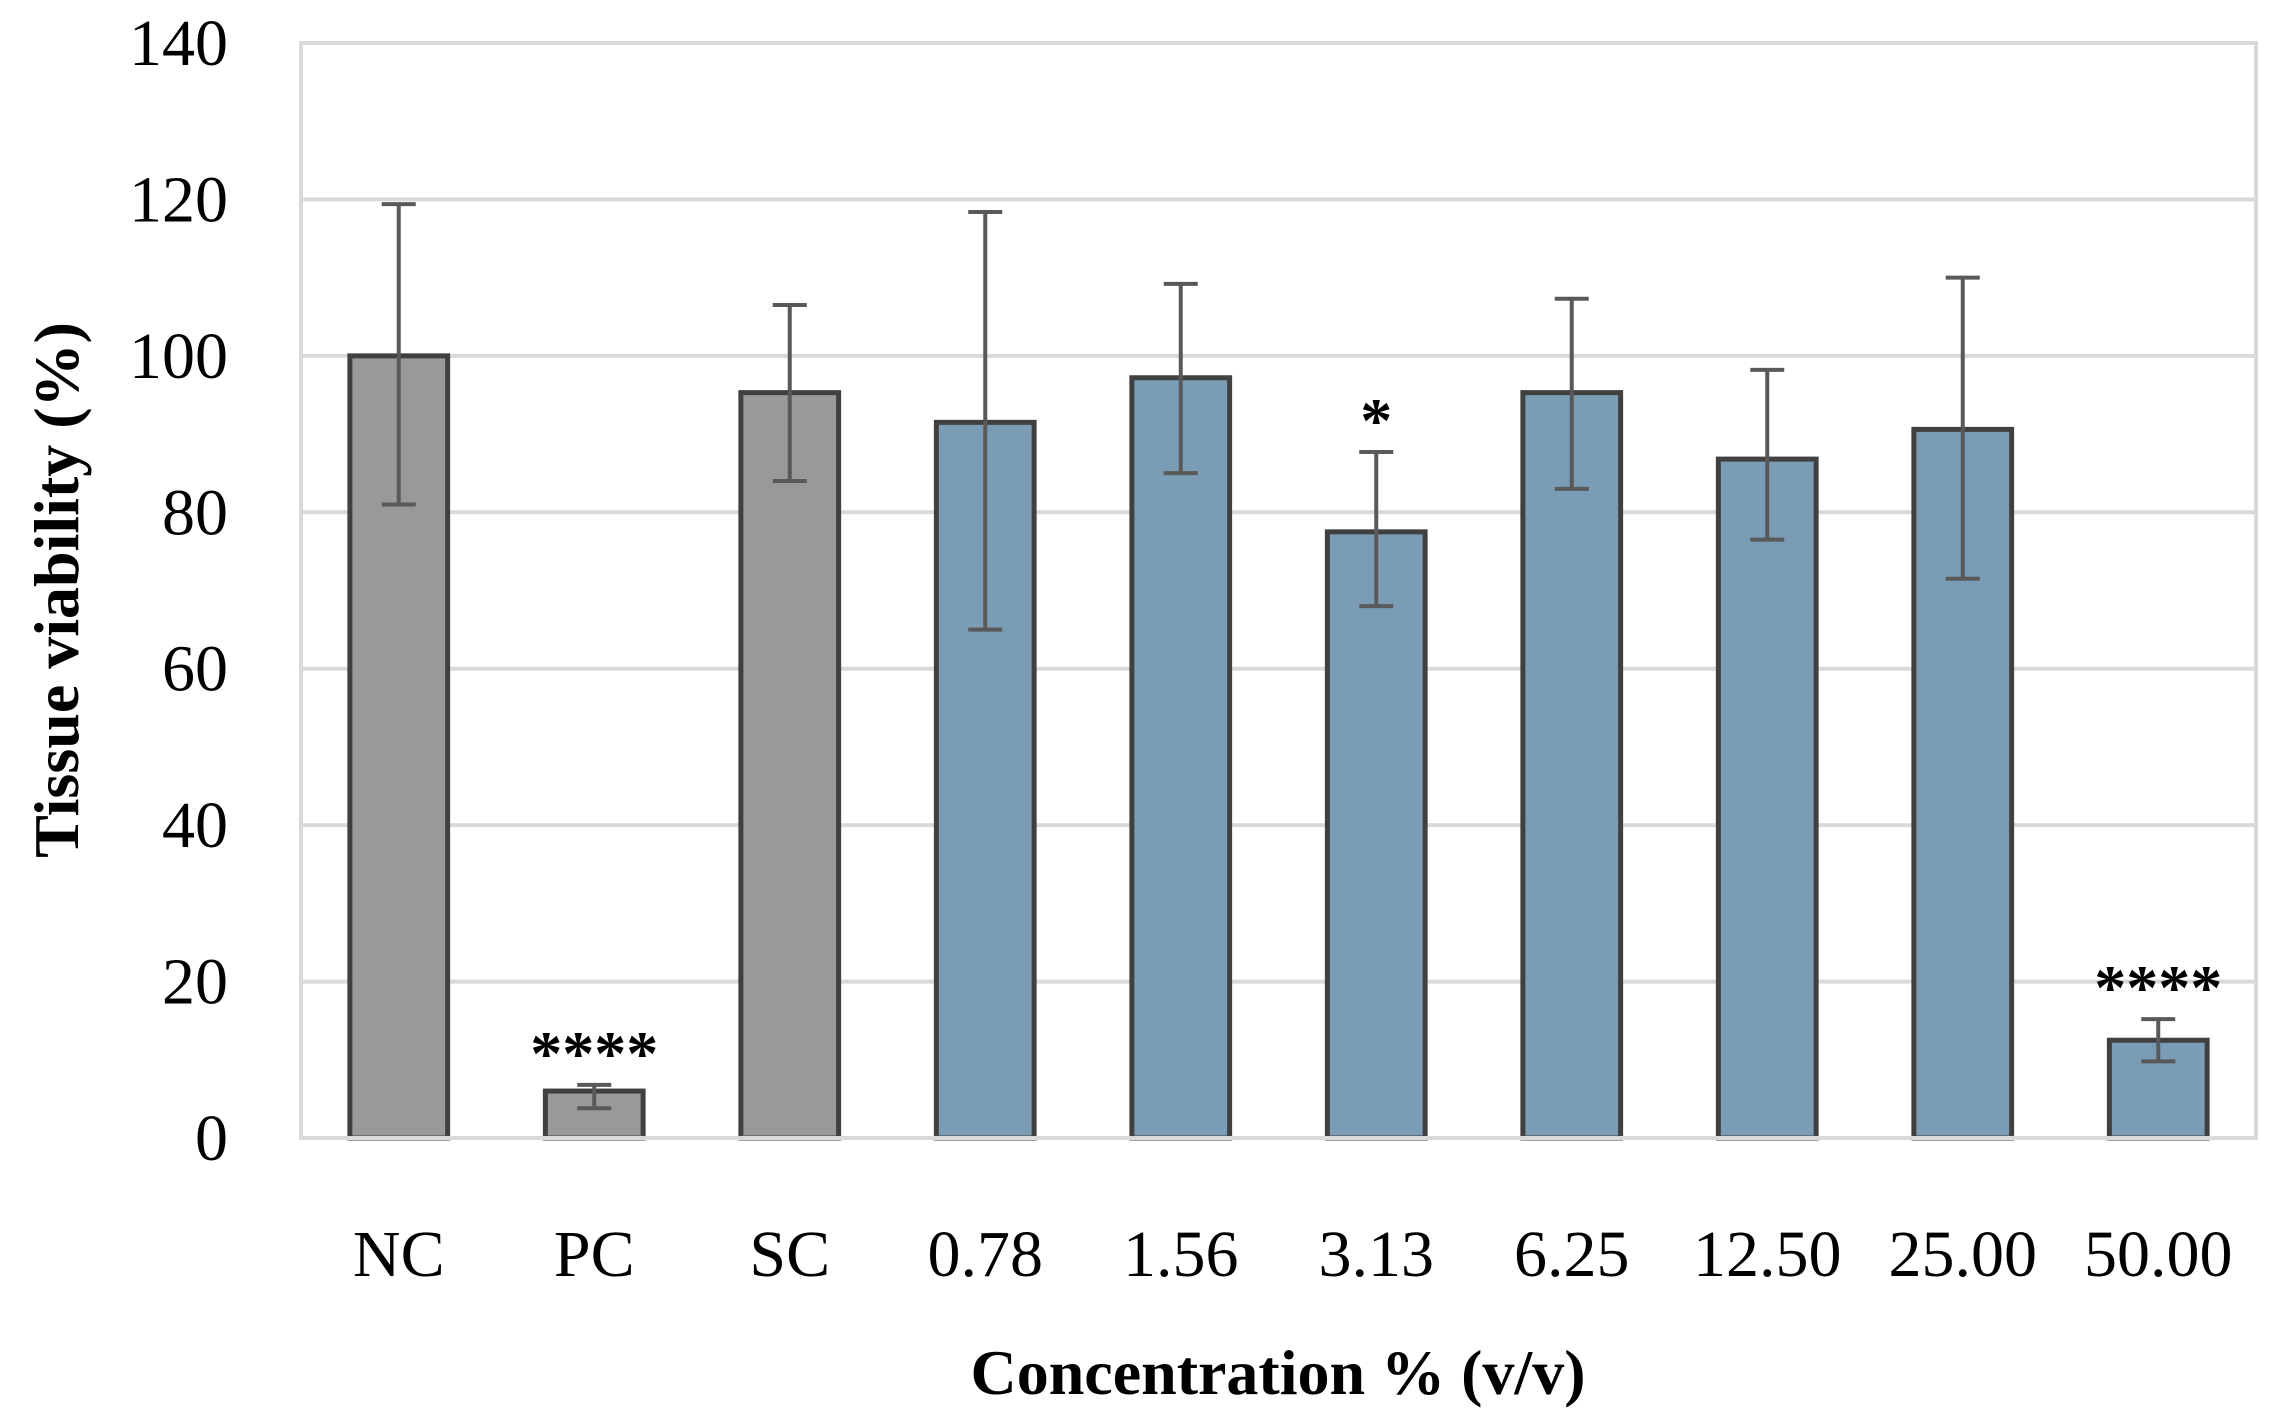 This screenshot has width=2274, height=1424. What do you see at coordinates (1376, 835) in the screenshot?
I see `bar-3.13` at bounding box center [1376, 835].